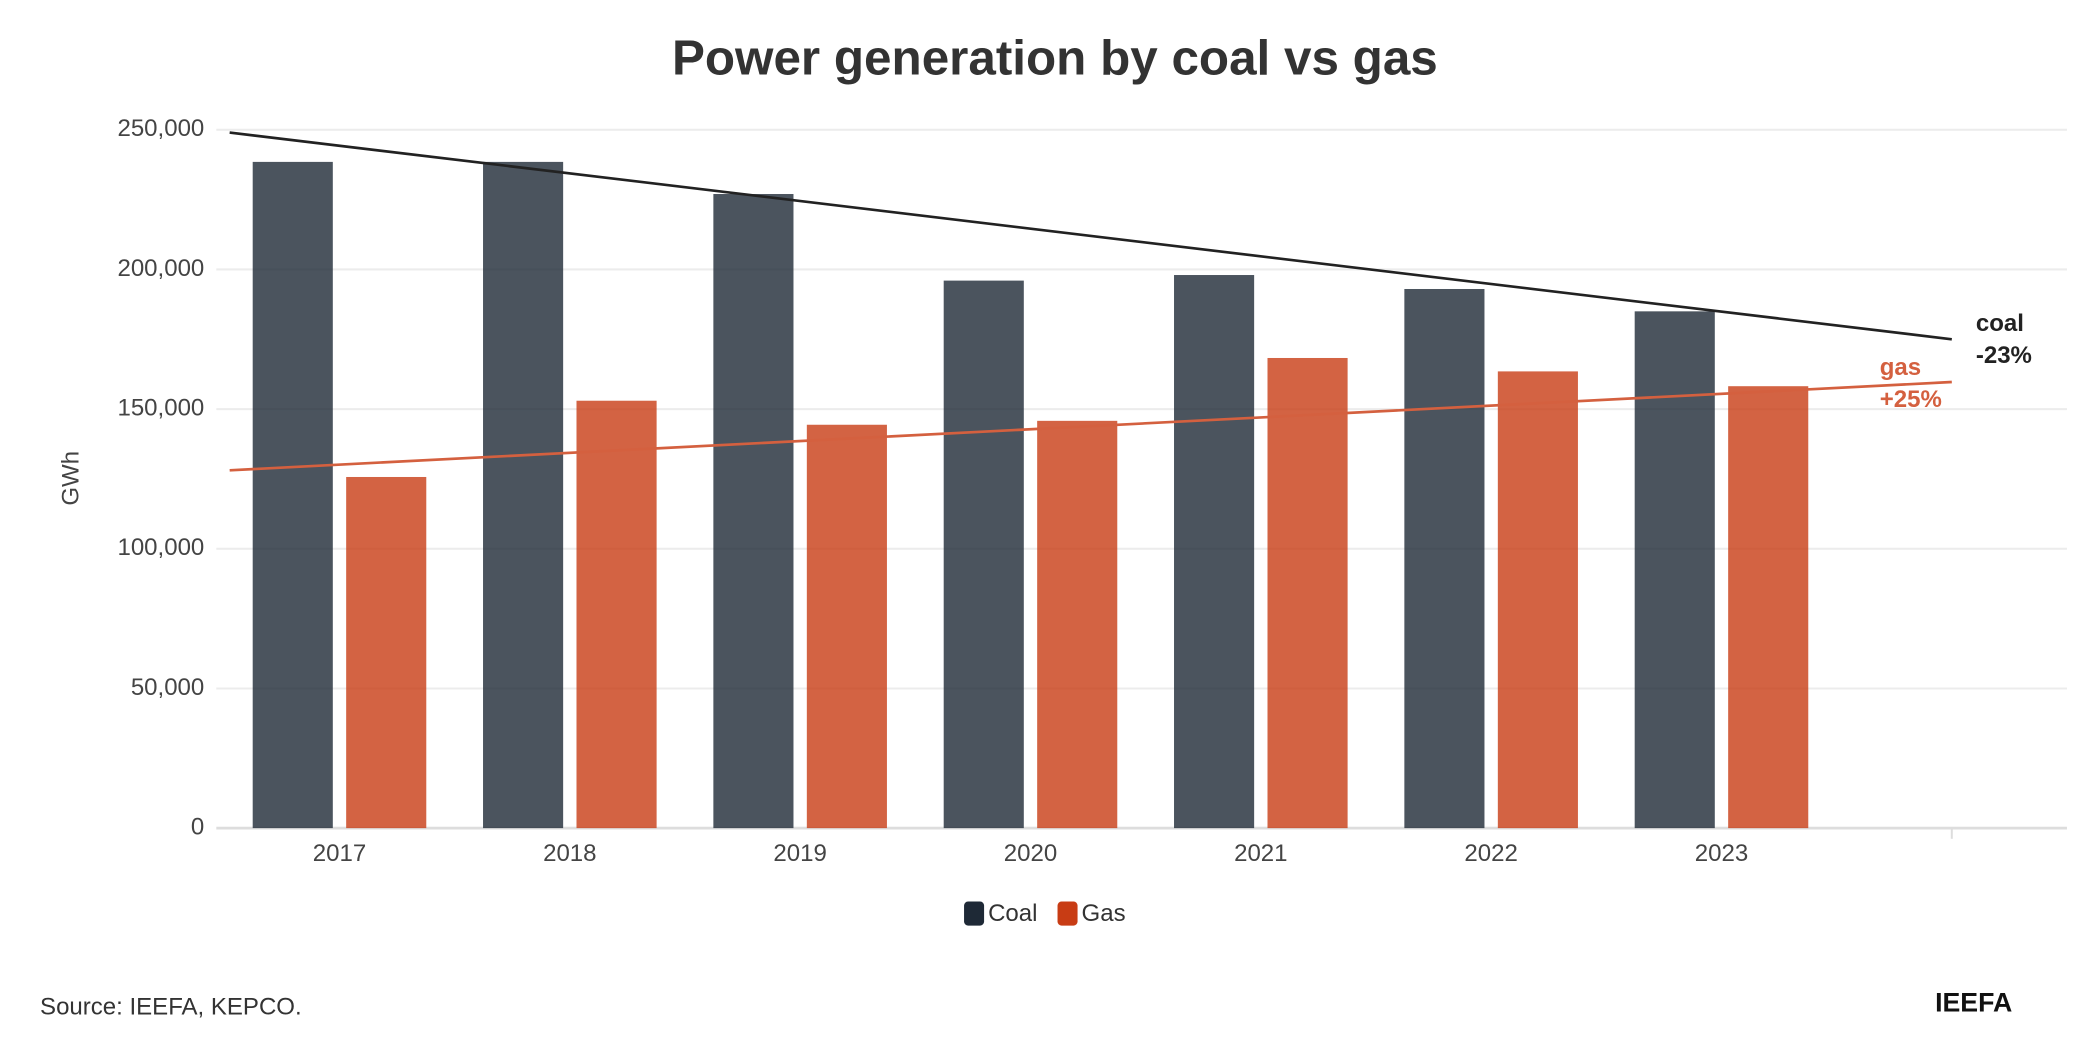  Describe the element at coordinates (160, 128) in the screenshot. I see `y-tick-label: 250,000` at that location.